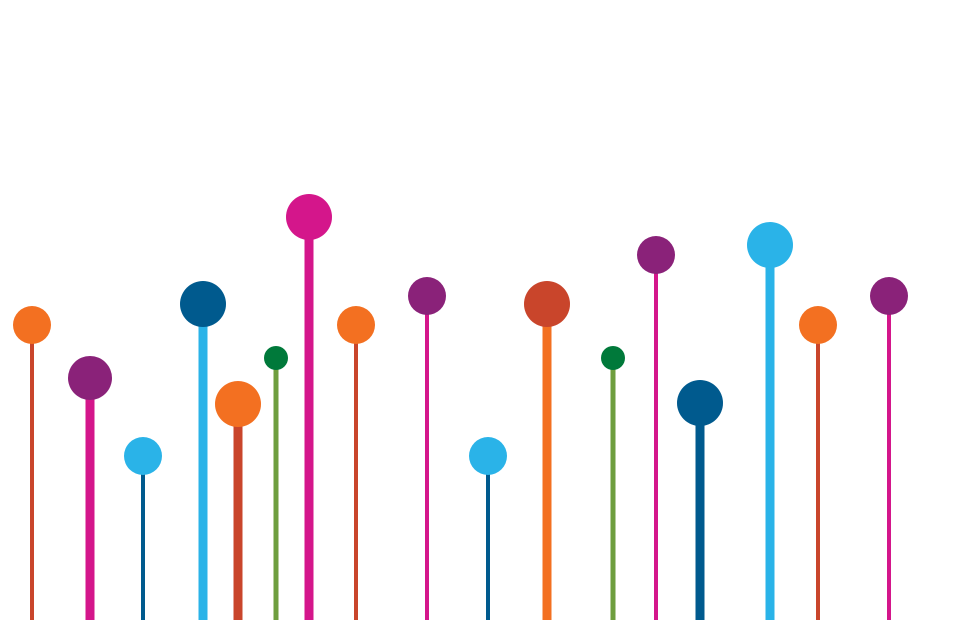 The height and width of the screenshot is (636, 960). I want to click on pin-11-stem, so click(547, 462).